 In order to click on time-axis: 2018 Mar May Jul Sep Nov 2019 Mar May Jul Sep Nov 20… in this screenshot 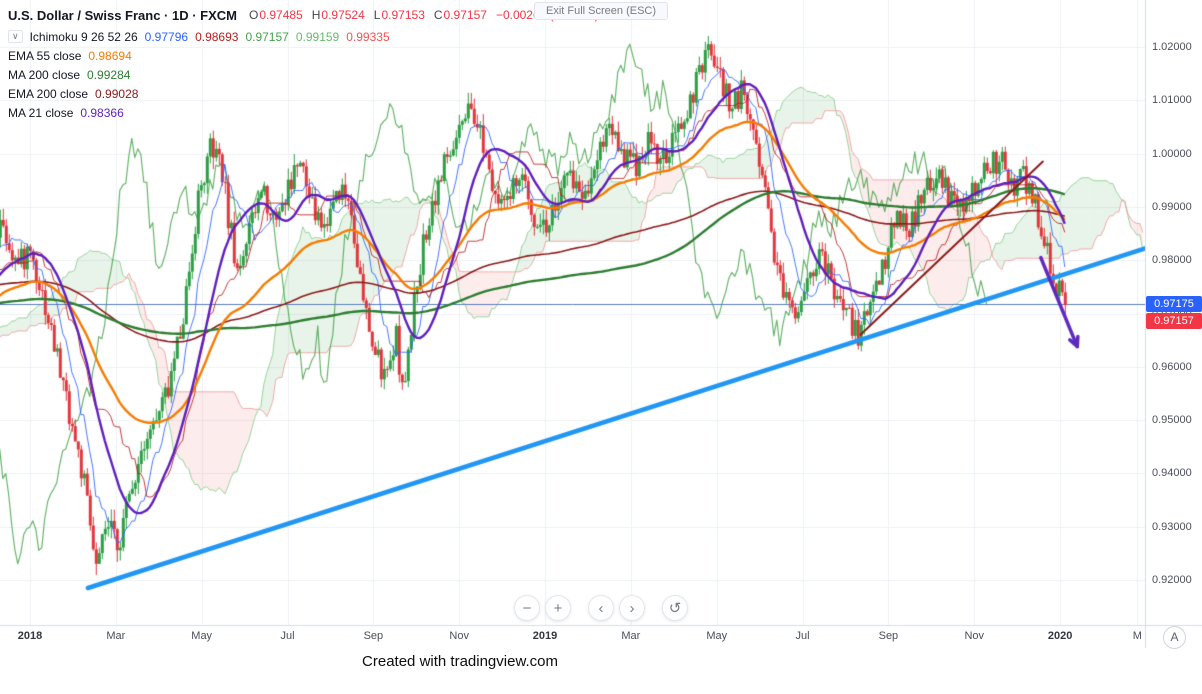, I will do `click(601, 639)`.